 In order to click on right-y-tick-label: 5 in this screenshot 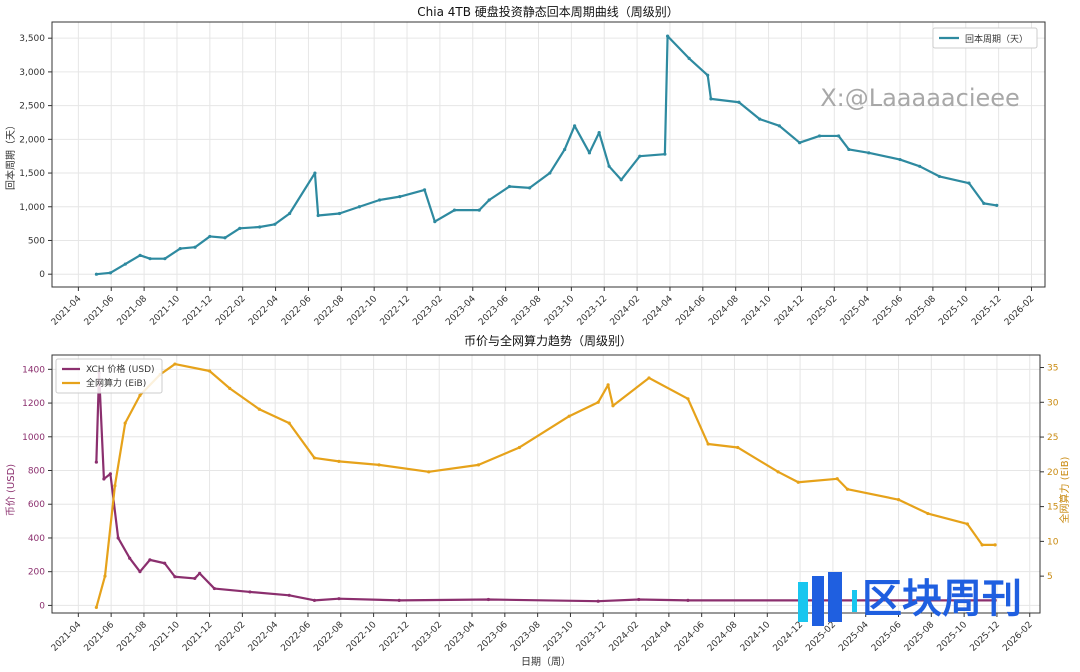, I will do `click(1050, 577)`.